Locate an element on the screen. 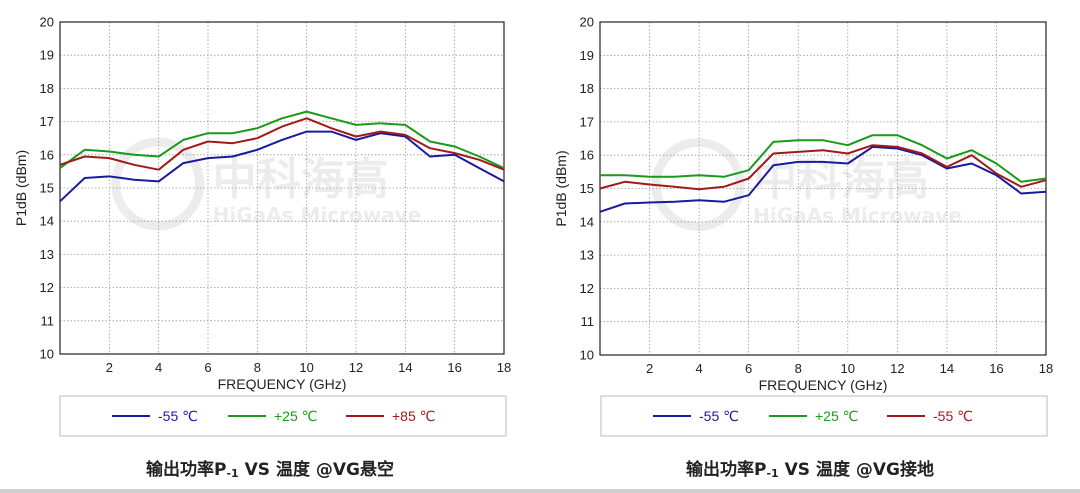 This screenshot has height=493, width=1080. chart-caption-left: 输出功率P-1 VS 温度 @VG悬空 is located at coordinates (270, 467).